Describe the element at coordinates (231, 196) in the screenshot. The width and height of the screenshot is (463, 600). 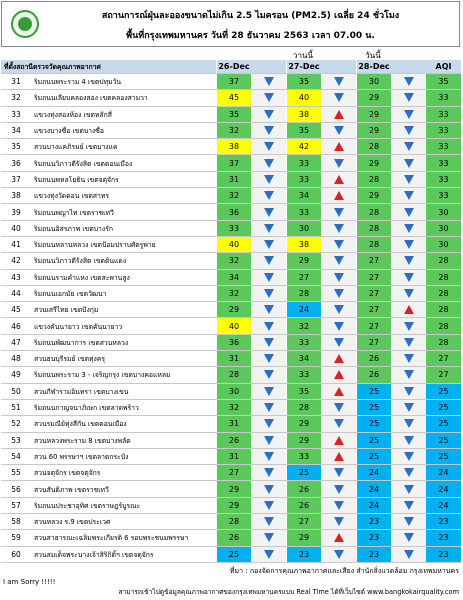
I see `table-row: 38 แขวงทุ่งวัดดอน เขตสาทร 32 34 29 33` at that location.